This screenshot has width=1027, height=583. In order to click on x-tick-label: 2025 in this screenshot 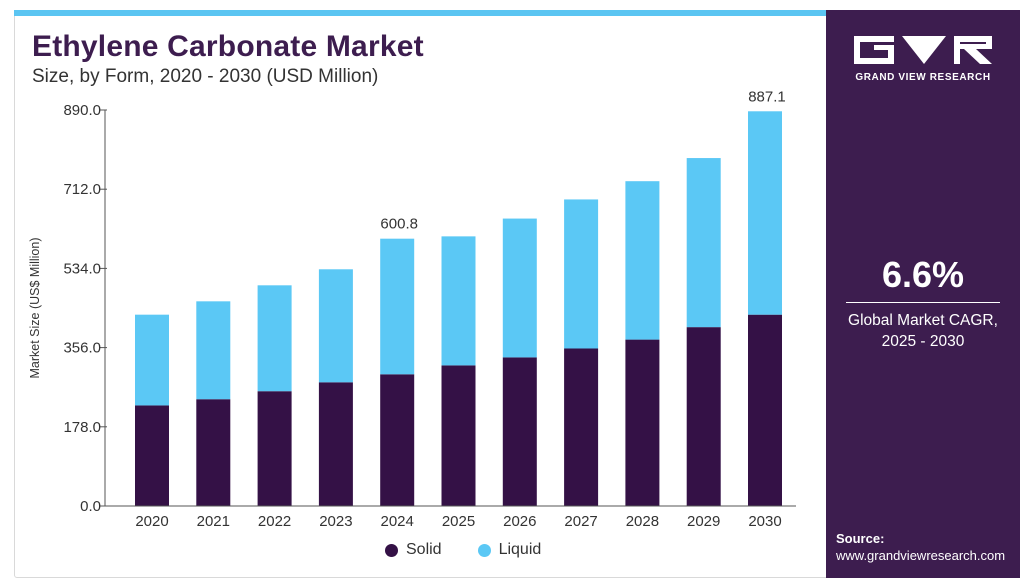, I will do `click(458, 521)`.